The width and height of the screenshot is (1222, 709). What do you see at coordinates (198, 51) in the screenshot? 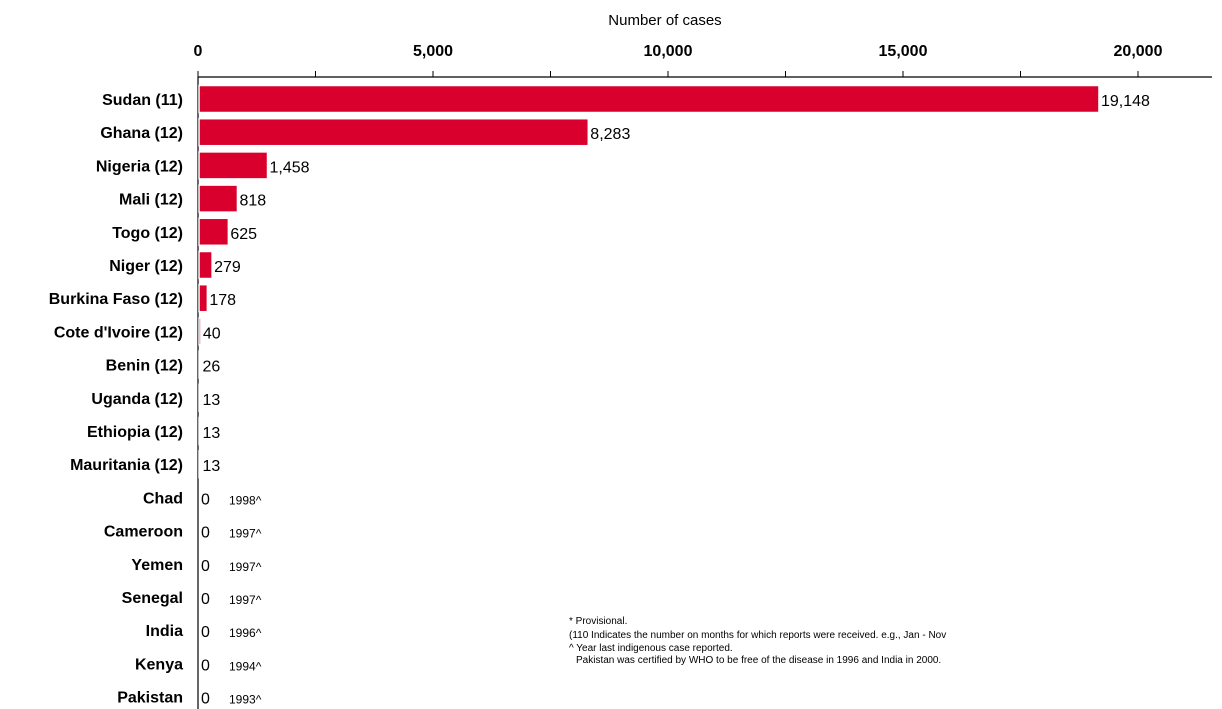
I see `x-tick-label: 0` at bounding box center [198, 51].